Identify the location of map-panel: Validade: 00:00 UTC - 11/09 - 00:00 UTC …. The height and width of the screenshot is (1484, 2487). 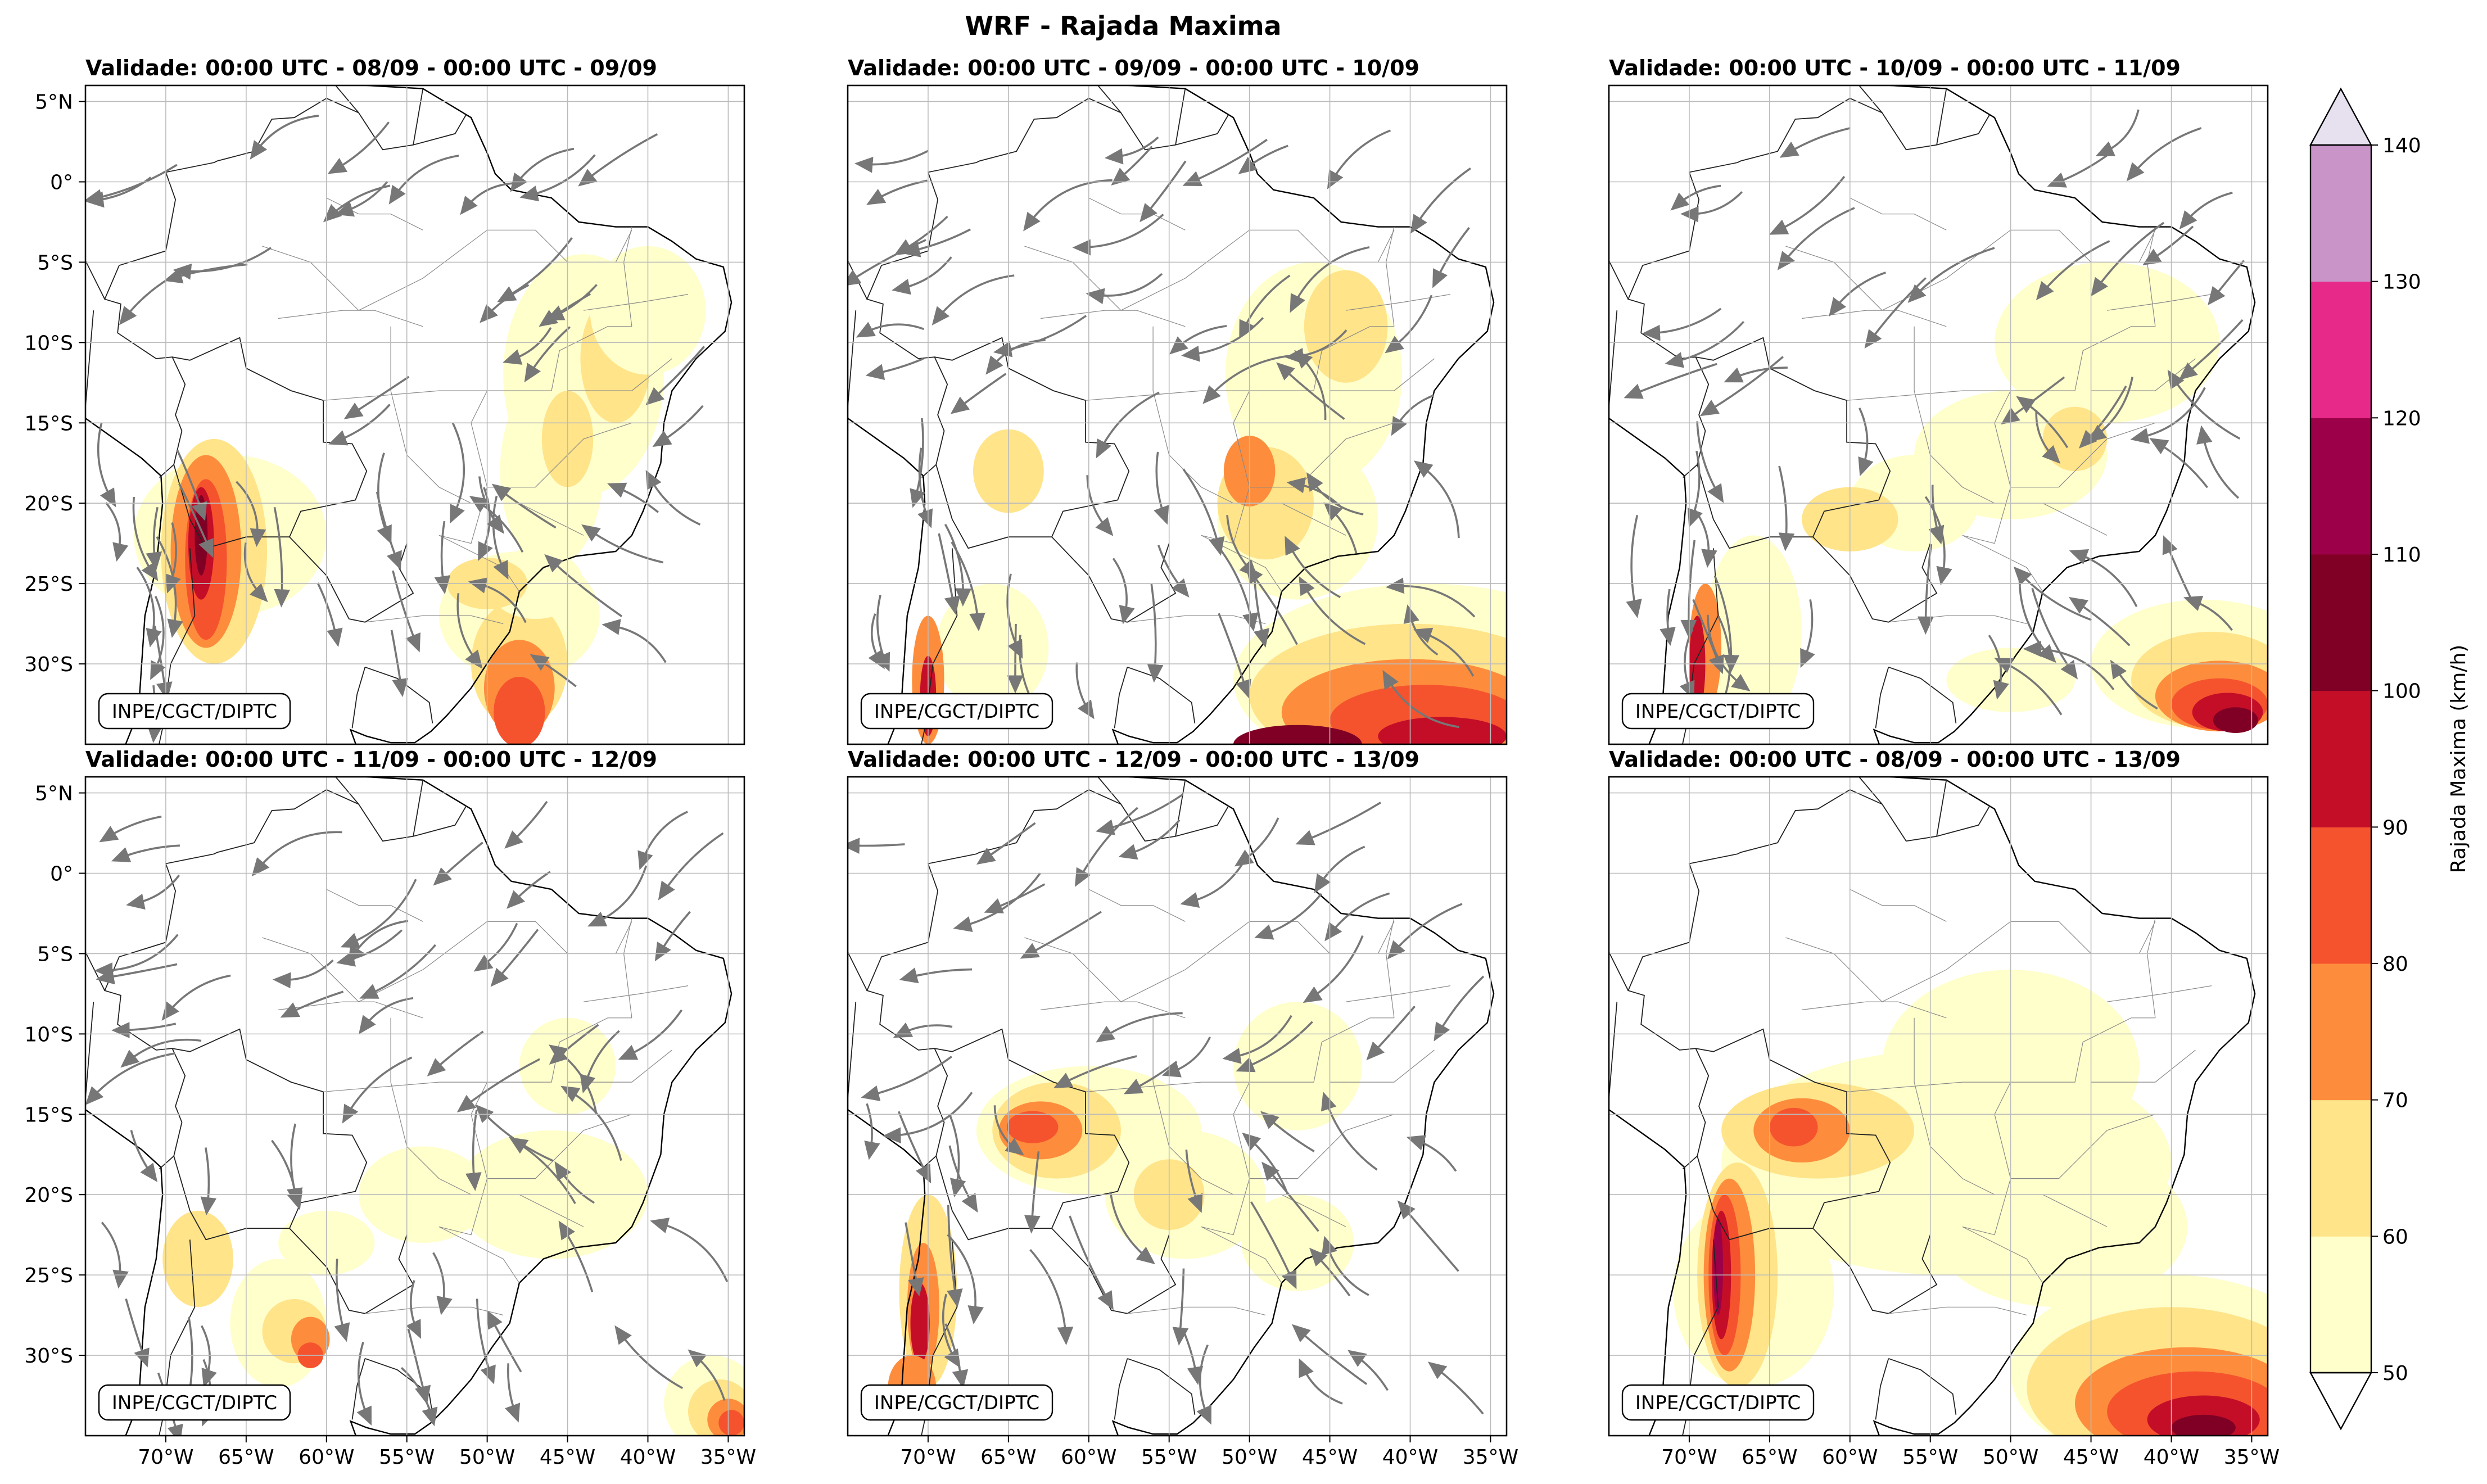
(390, 1108).